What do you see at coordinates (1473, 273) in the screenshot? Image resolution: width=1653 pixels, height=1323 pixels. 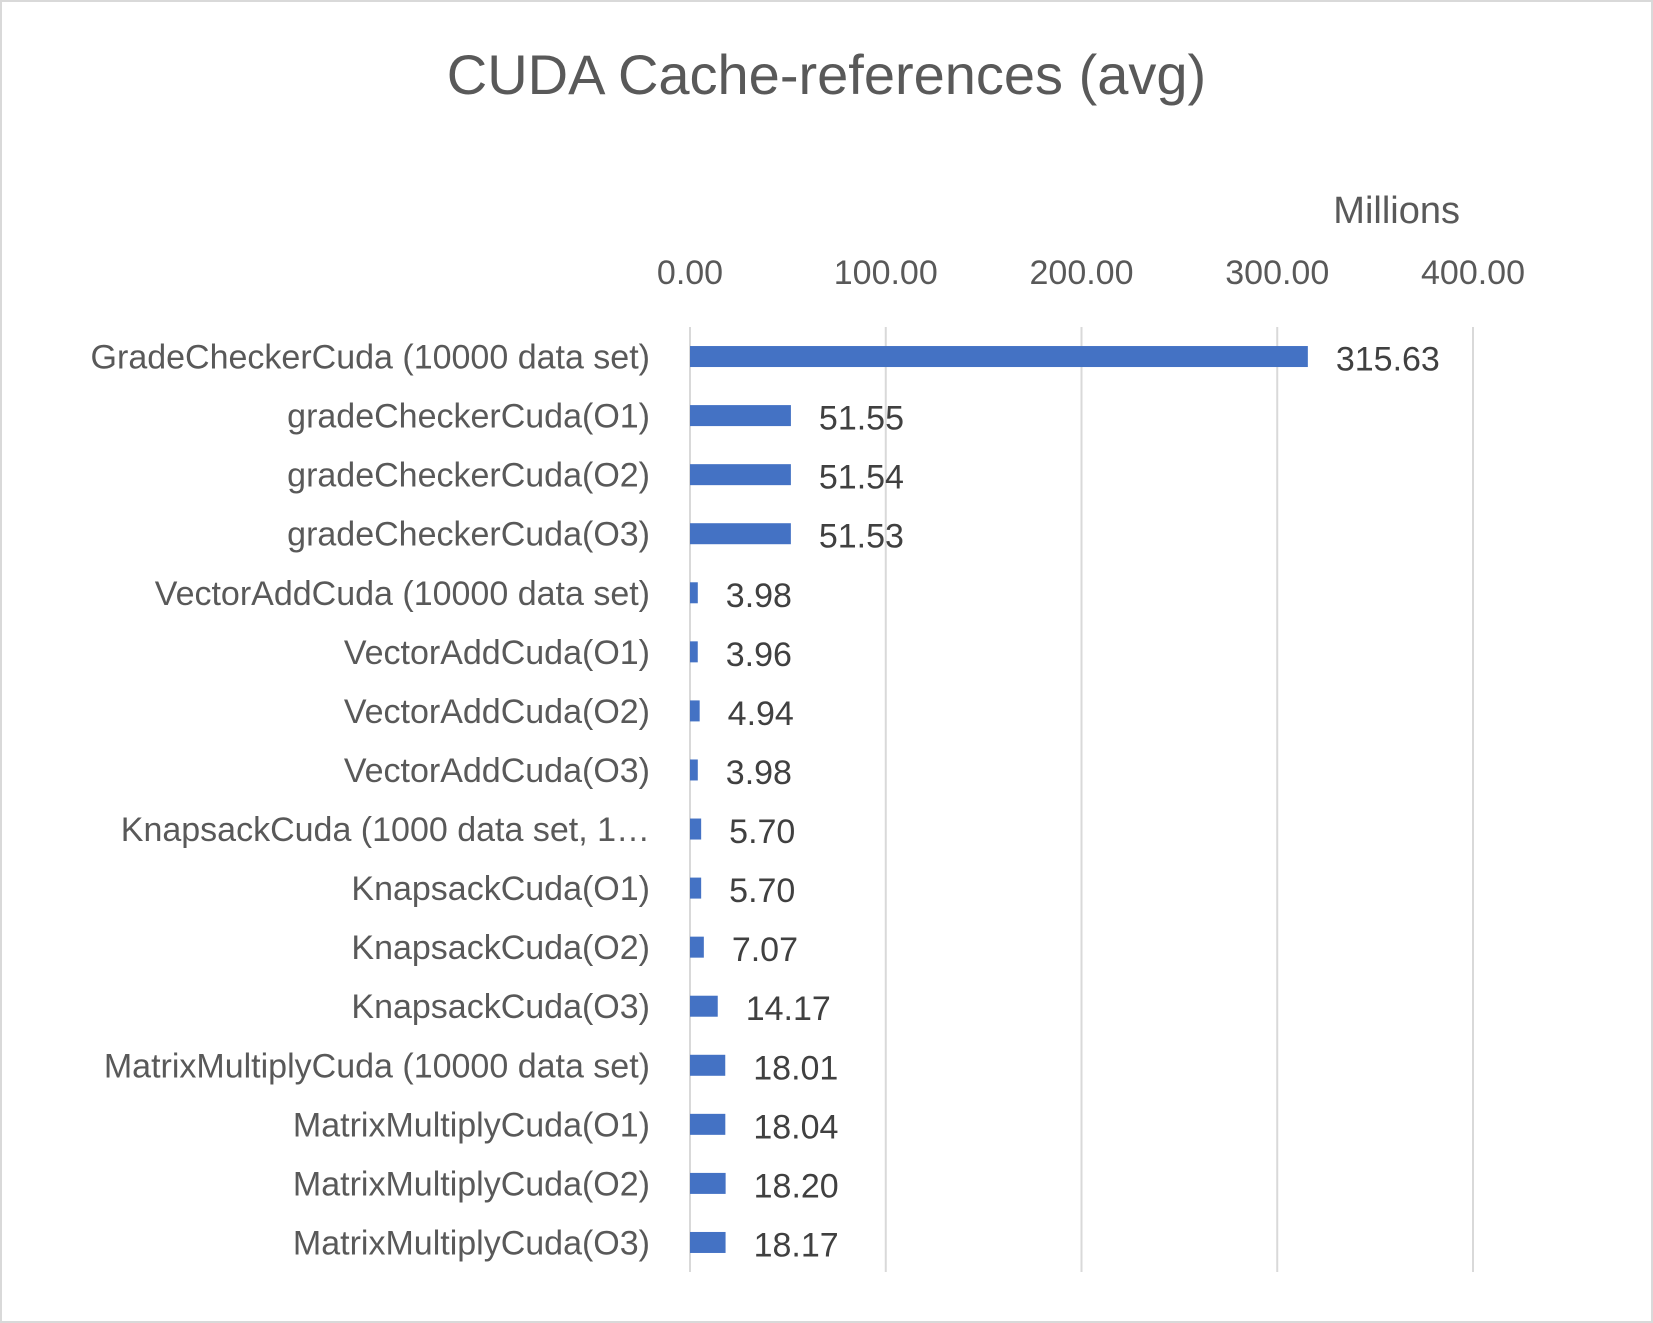 I see `x-tick-label: 400.00` at bounding box center [1473, 273].